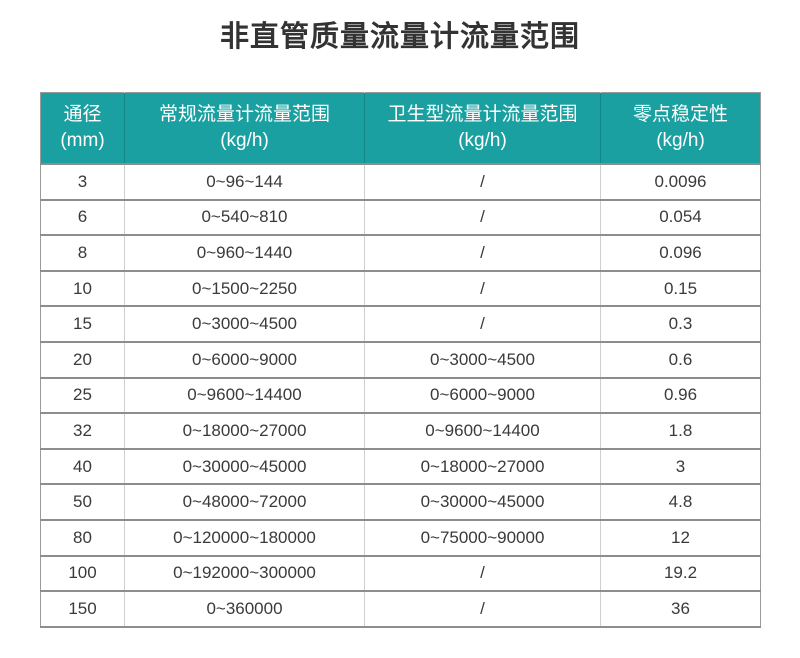 The height and width of the screenshot is (658, 800). What do you see at coordinates (82, 114) in the screenshot?
I see `column-header-label: 通径` at bounding box center [82, 114].